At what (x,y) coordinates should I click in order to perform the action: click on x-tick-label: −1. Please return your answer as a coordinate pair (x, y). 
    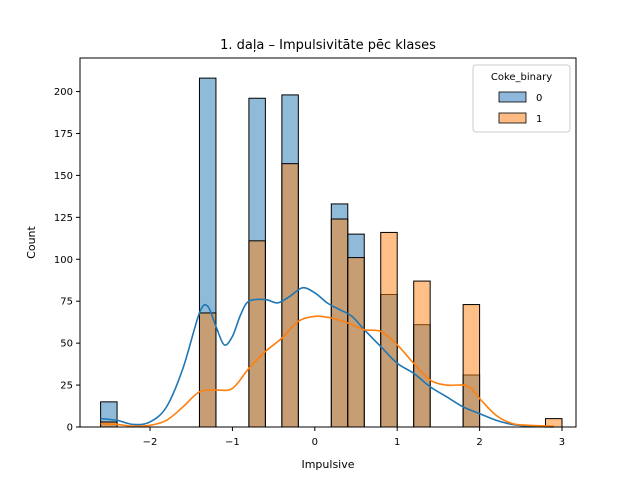
    Looking at the image, I should click on (232, 442).